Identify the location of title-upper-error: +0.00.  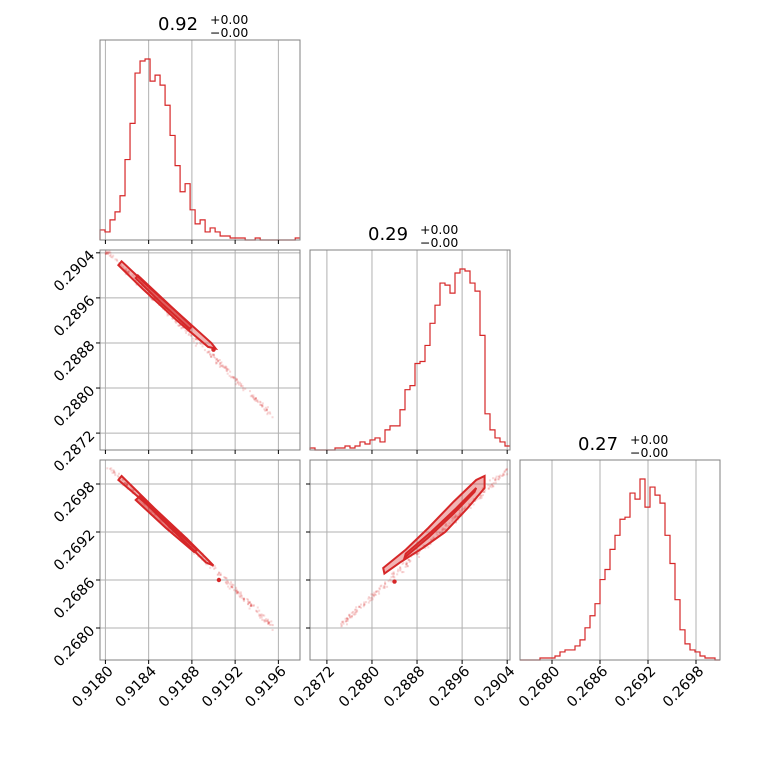
(229, 19).